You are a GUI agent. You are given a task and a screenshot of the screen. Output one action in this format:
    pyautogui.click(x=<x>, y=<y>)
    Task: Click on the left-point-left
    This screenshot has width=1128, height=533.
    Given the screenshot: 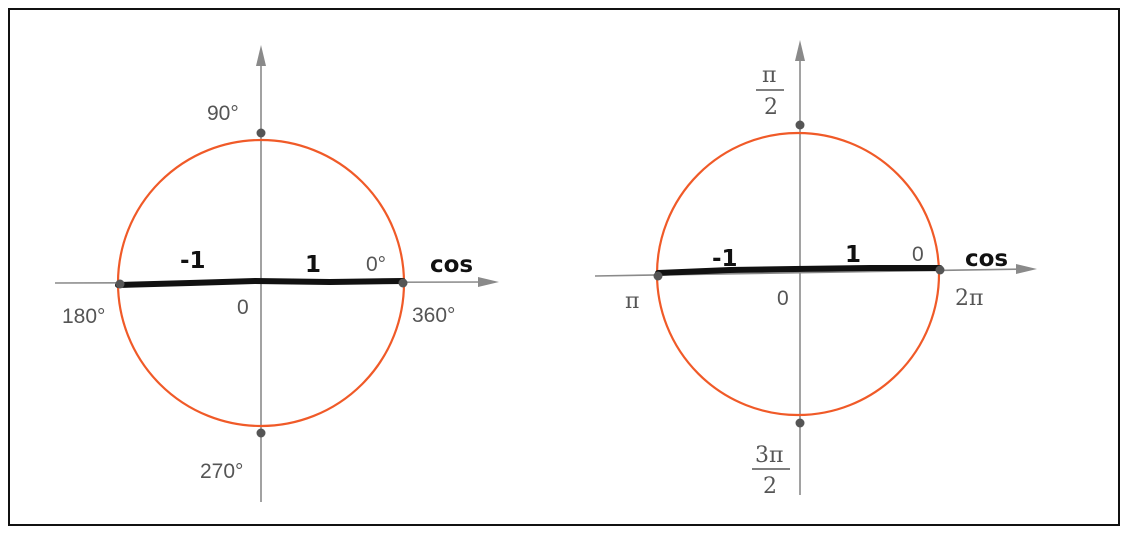 What is the action you would take?
    pyautogui.click(x=120, y=284)
    